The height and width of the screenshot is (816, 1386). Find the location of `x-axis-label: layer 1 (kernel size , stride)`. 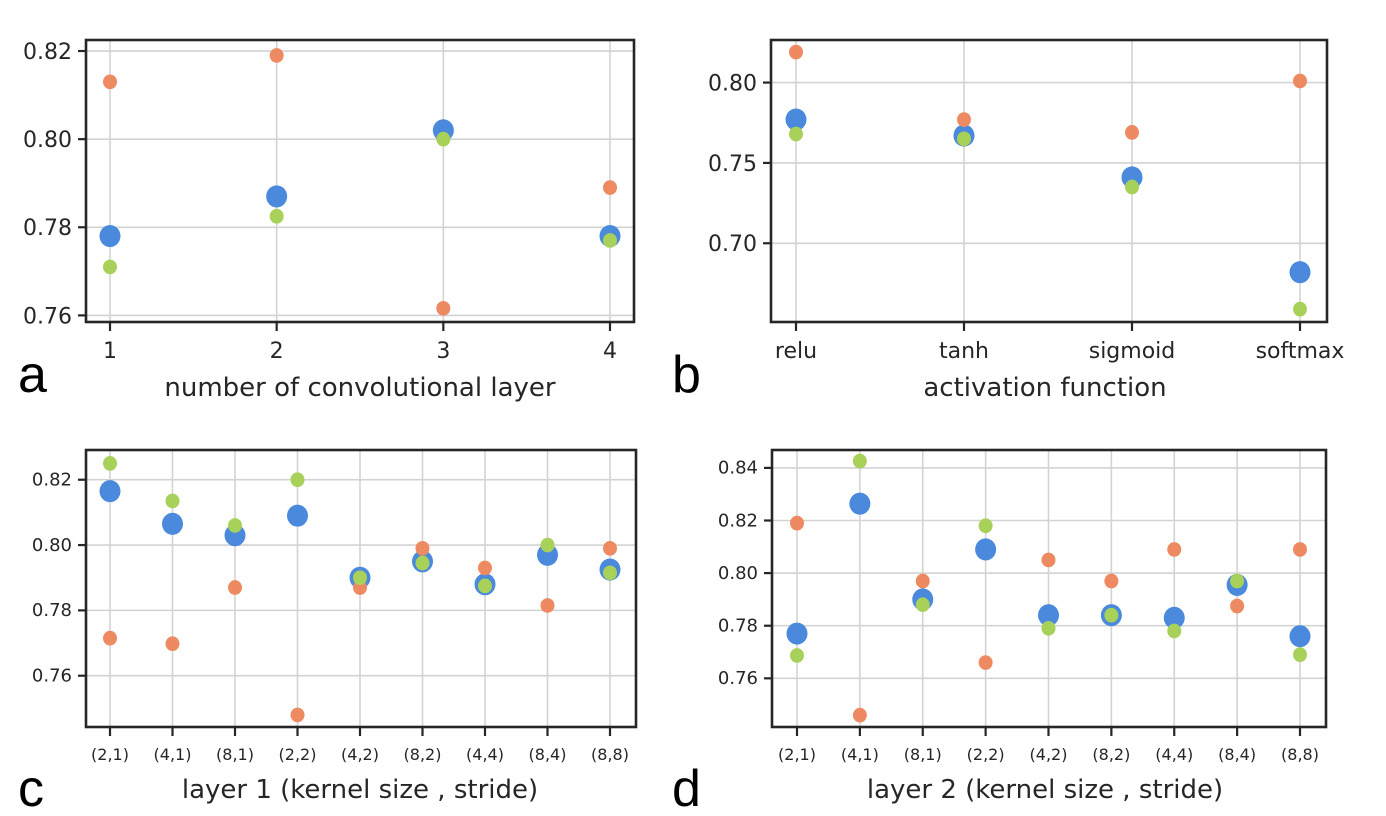

x-axis-label: layer 1 (kernel size , stride) is located at coordinates (360, 790).